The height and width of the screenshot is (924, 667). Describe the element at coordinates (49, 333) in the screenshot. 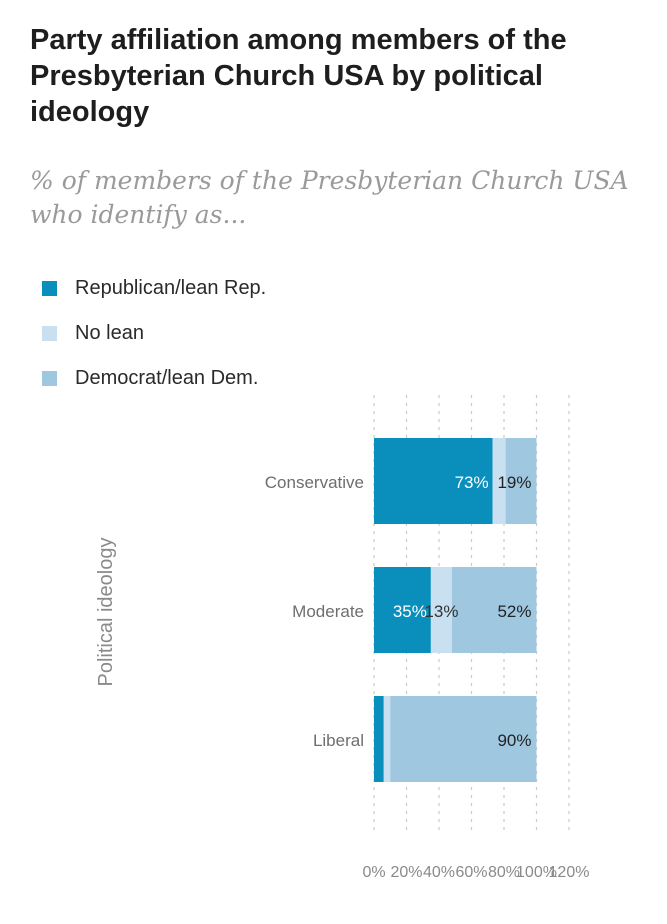

I see `legend-swatch-no-lean` at that location.